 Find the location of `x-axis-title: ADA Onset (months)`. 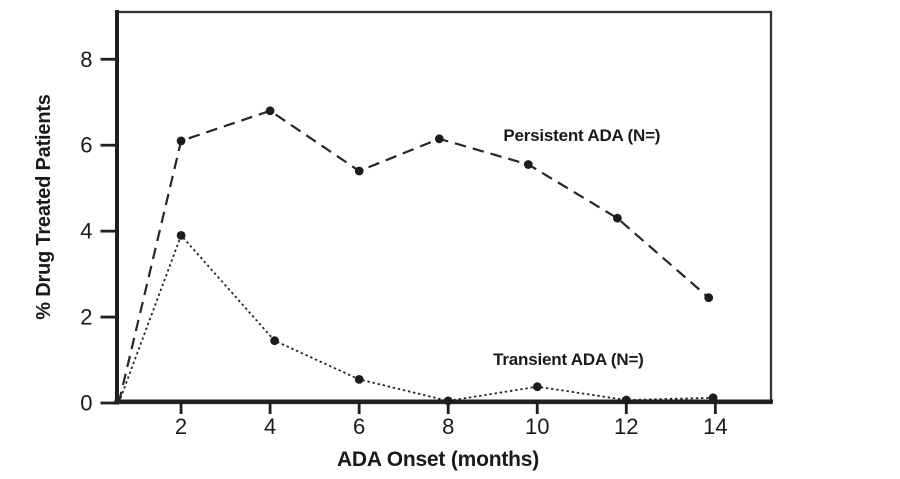

x-axis-title: ADA Onset (months) is located at coordinates (438, 459).